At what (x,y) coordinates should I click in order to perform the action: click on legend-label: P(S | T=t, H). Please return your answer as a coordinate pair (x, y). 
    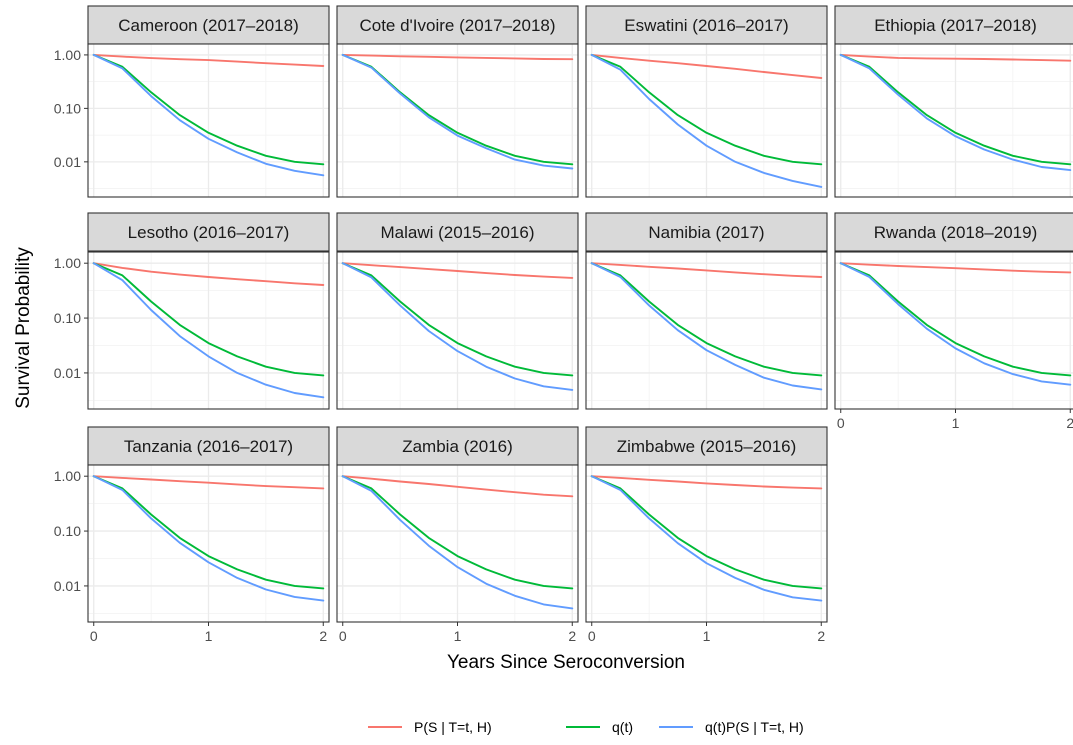
    Looking at the image, I should click on (453, 727).